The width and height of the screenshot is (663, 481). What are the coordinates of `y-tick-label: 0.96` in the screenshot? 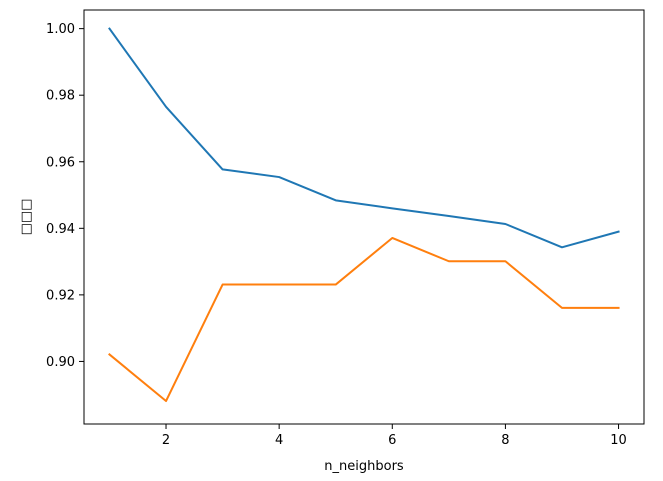 It's located at (60, 162).